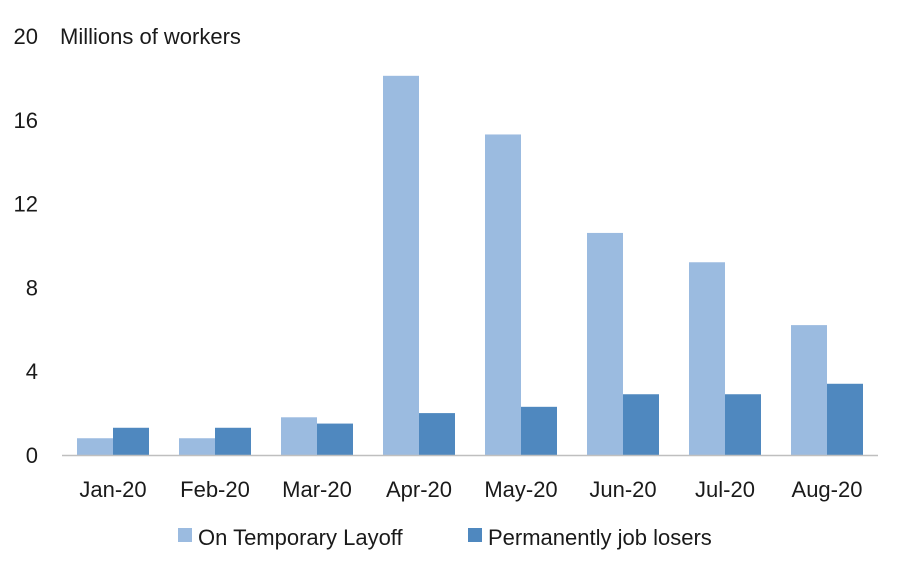 The height and width of the screenshot is (572, 898). What do you see at coordinates (301, 537) in the screenshot?
I see `legend-label-temporary-layoff: On Temporary Layoff` at bounding box center [301, 537].